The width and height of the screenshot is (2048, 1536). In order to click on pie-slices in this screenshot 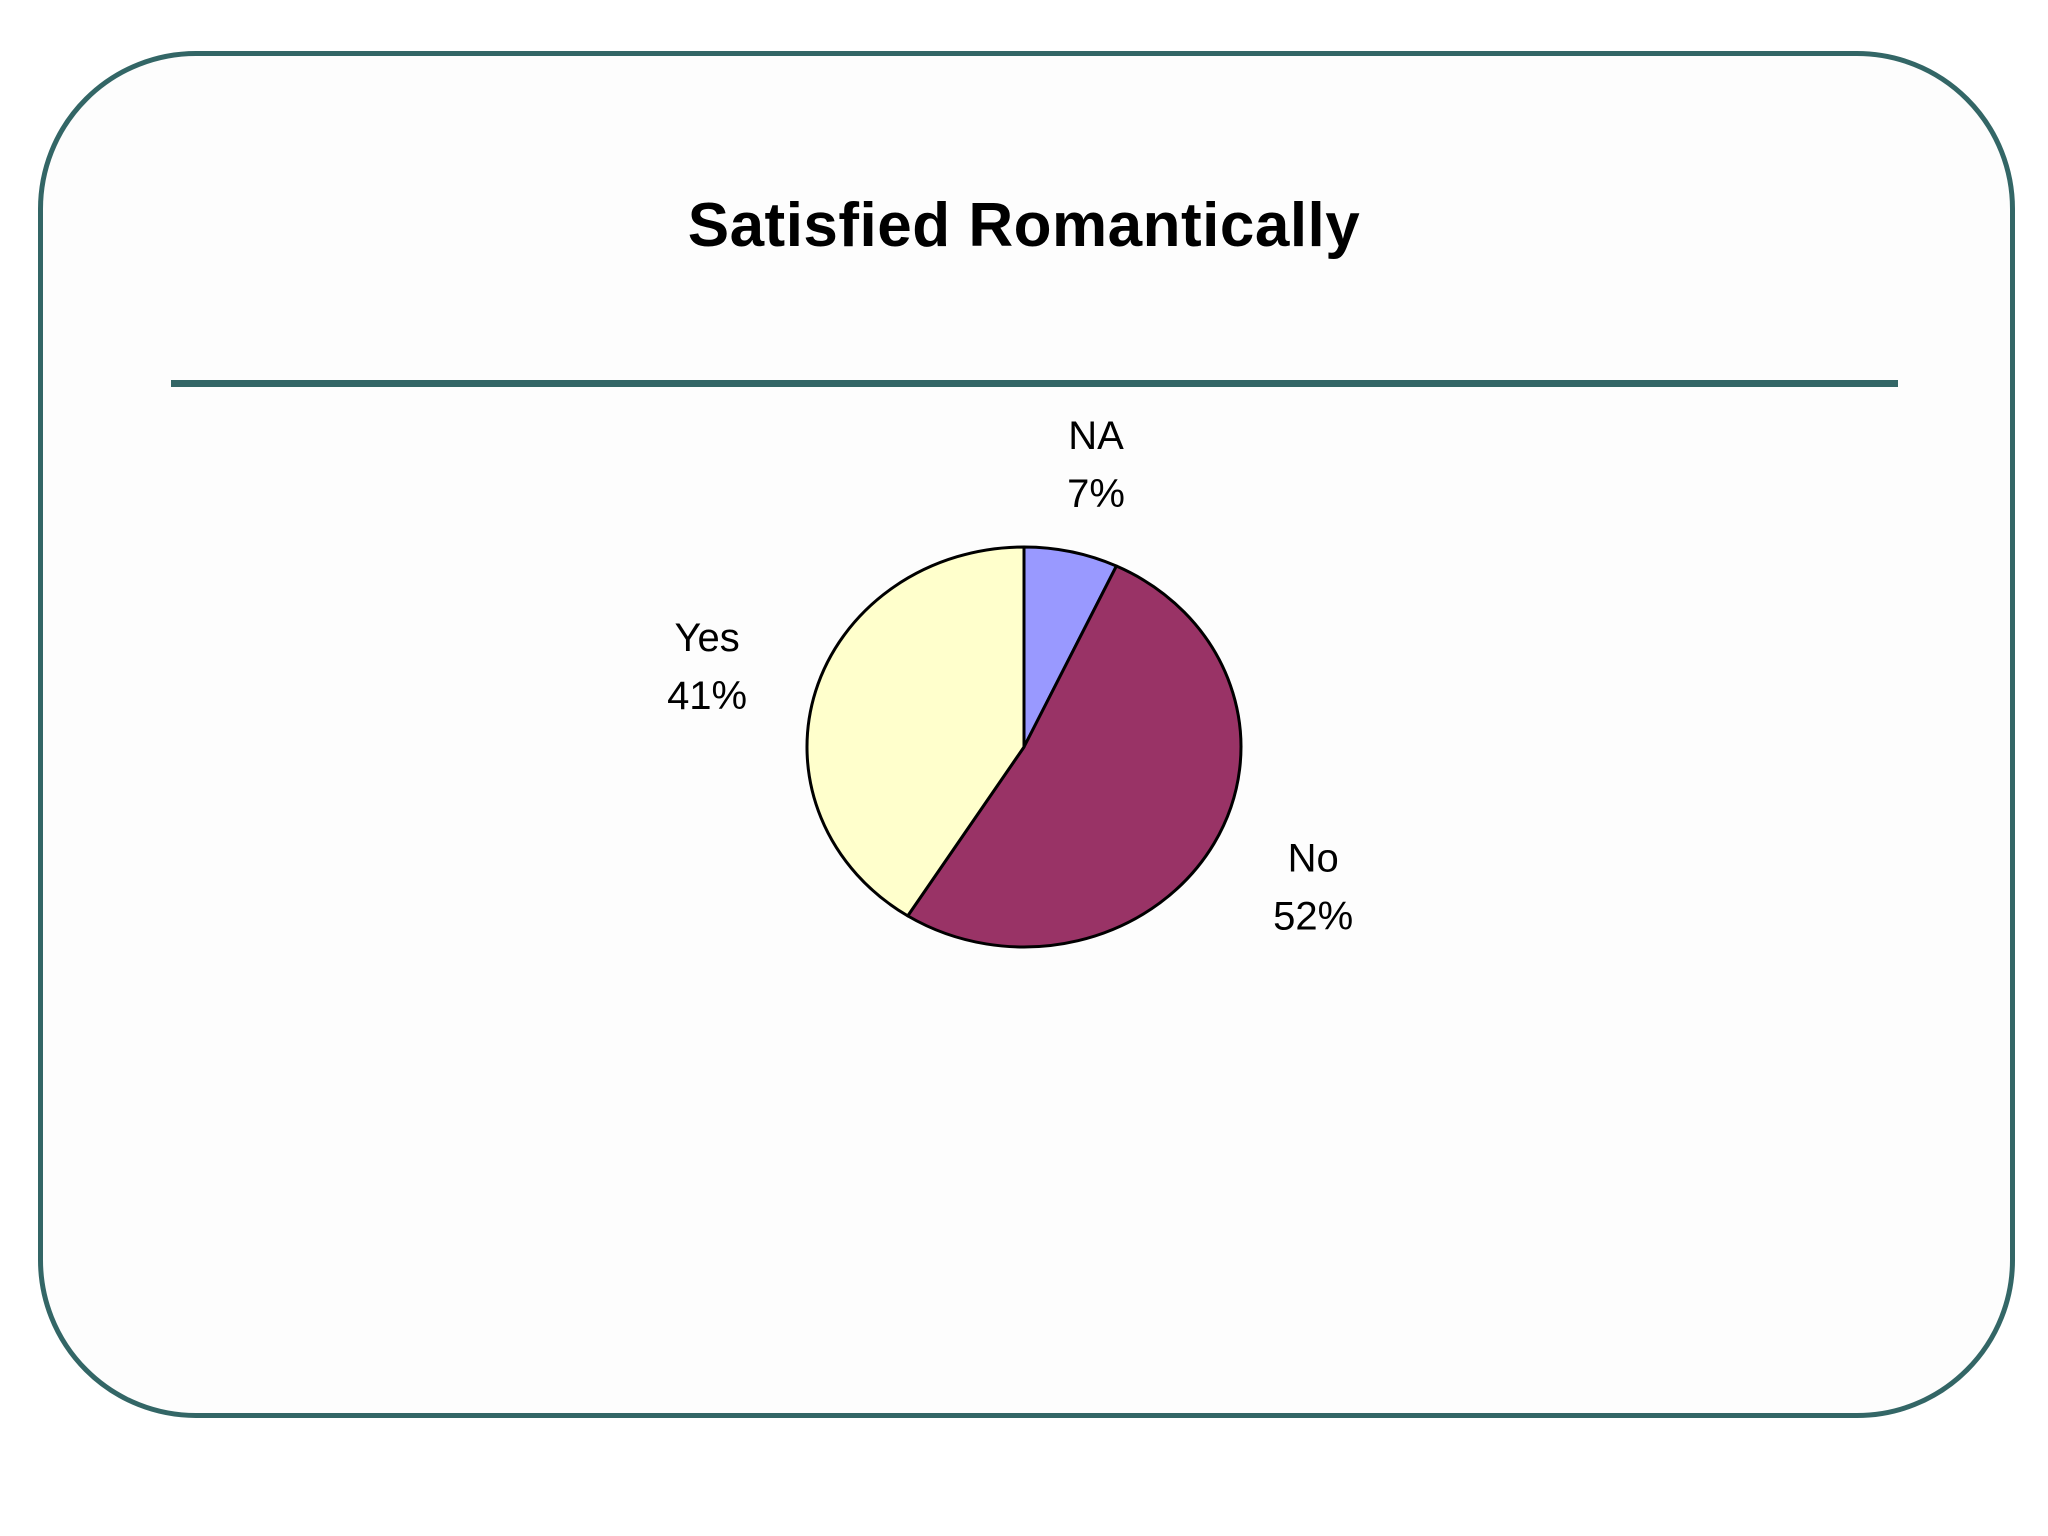, I will do `click(1024, 747)`.